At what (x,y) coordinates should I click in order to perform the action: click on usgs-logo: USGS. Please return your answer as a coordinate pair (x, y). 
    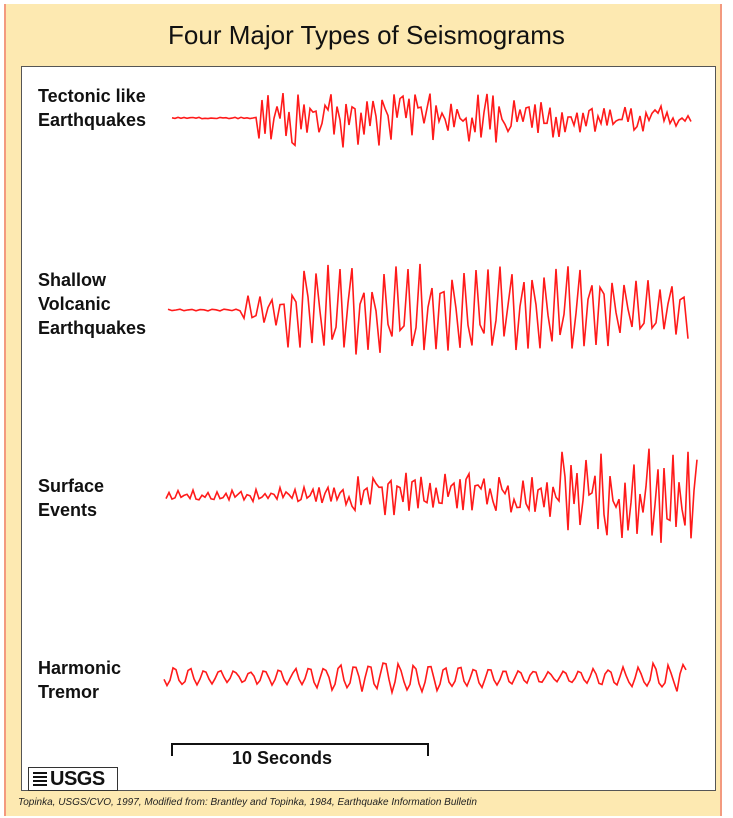
    Looking at the image, I should click on (73, 779).